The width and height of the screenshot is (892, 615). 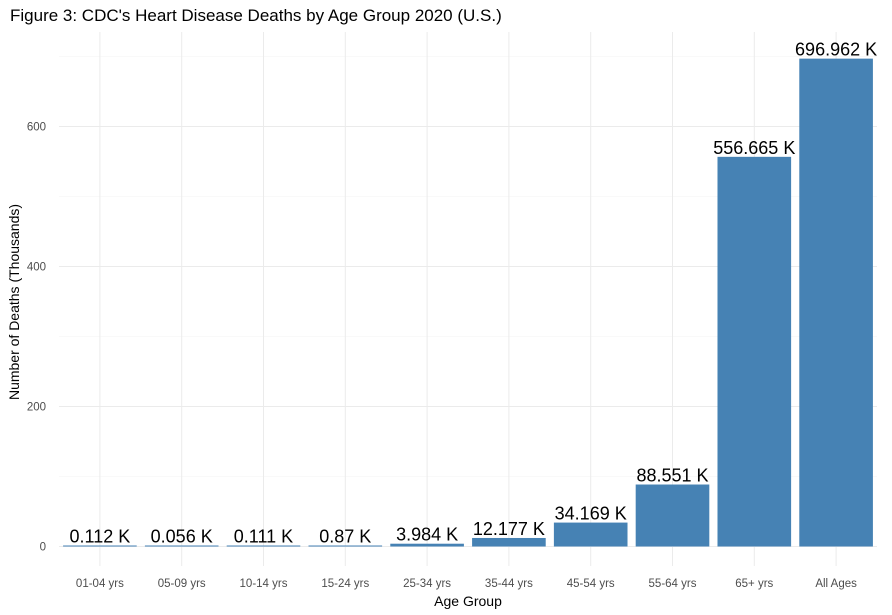 What do you see at coordinates (100, 537) in the screenshot?
I see `bar-data-label: 0.112 K` at bounding box center [100, 537].